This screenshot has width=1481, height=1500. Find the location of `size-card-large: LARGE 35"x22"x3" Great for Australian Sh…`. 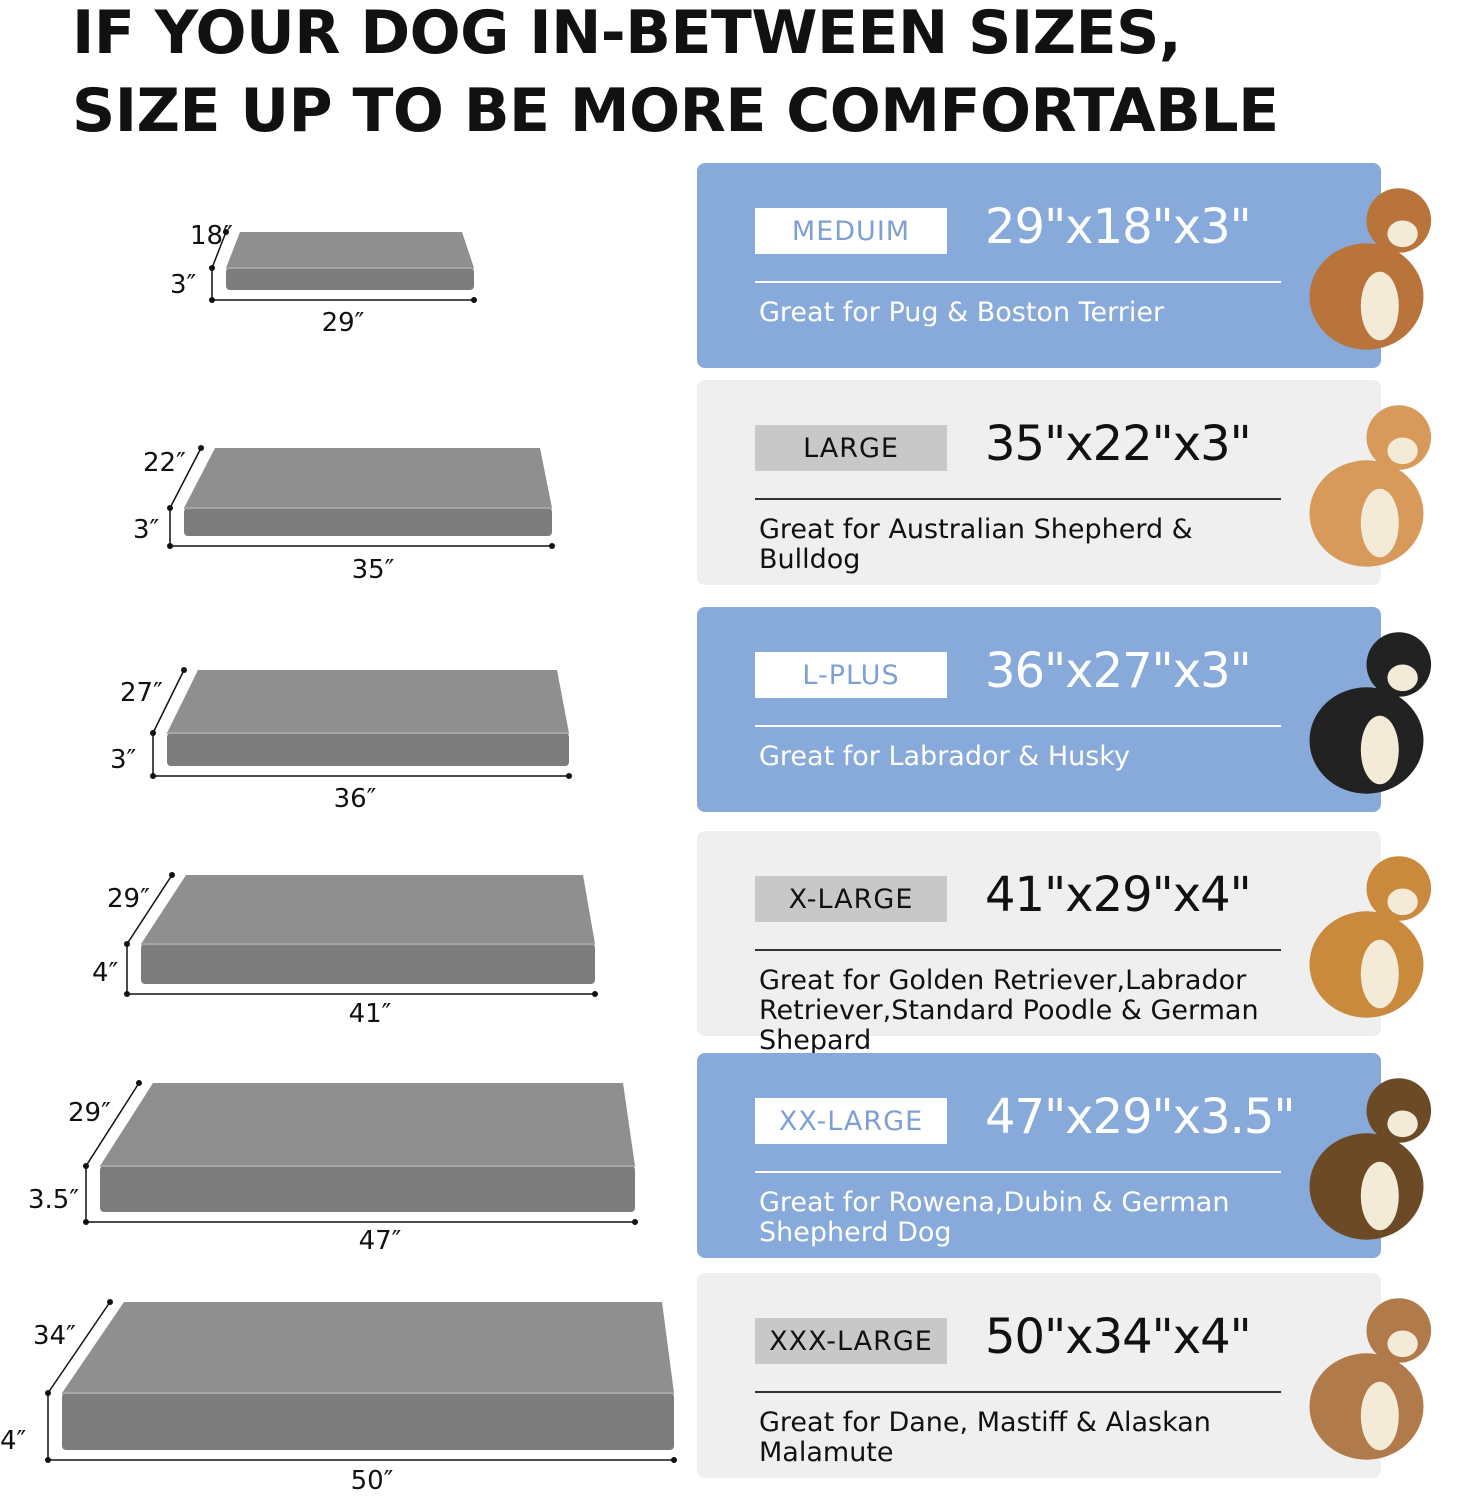

size-card-large: LARGE 35"x22"x3" Great for Australian Sh… is located at coordinates (1064, 482).